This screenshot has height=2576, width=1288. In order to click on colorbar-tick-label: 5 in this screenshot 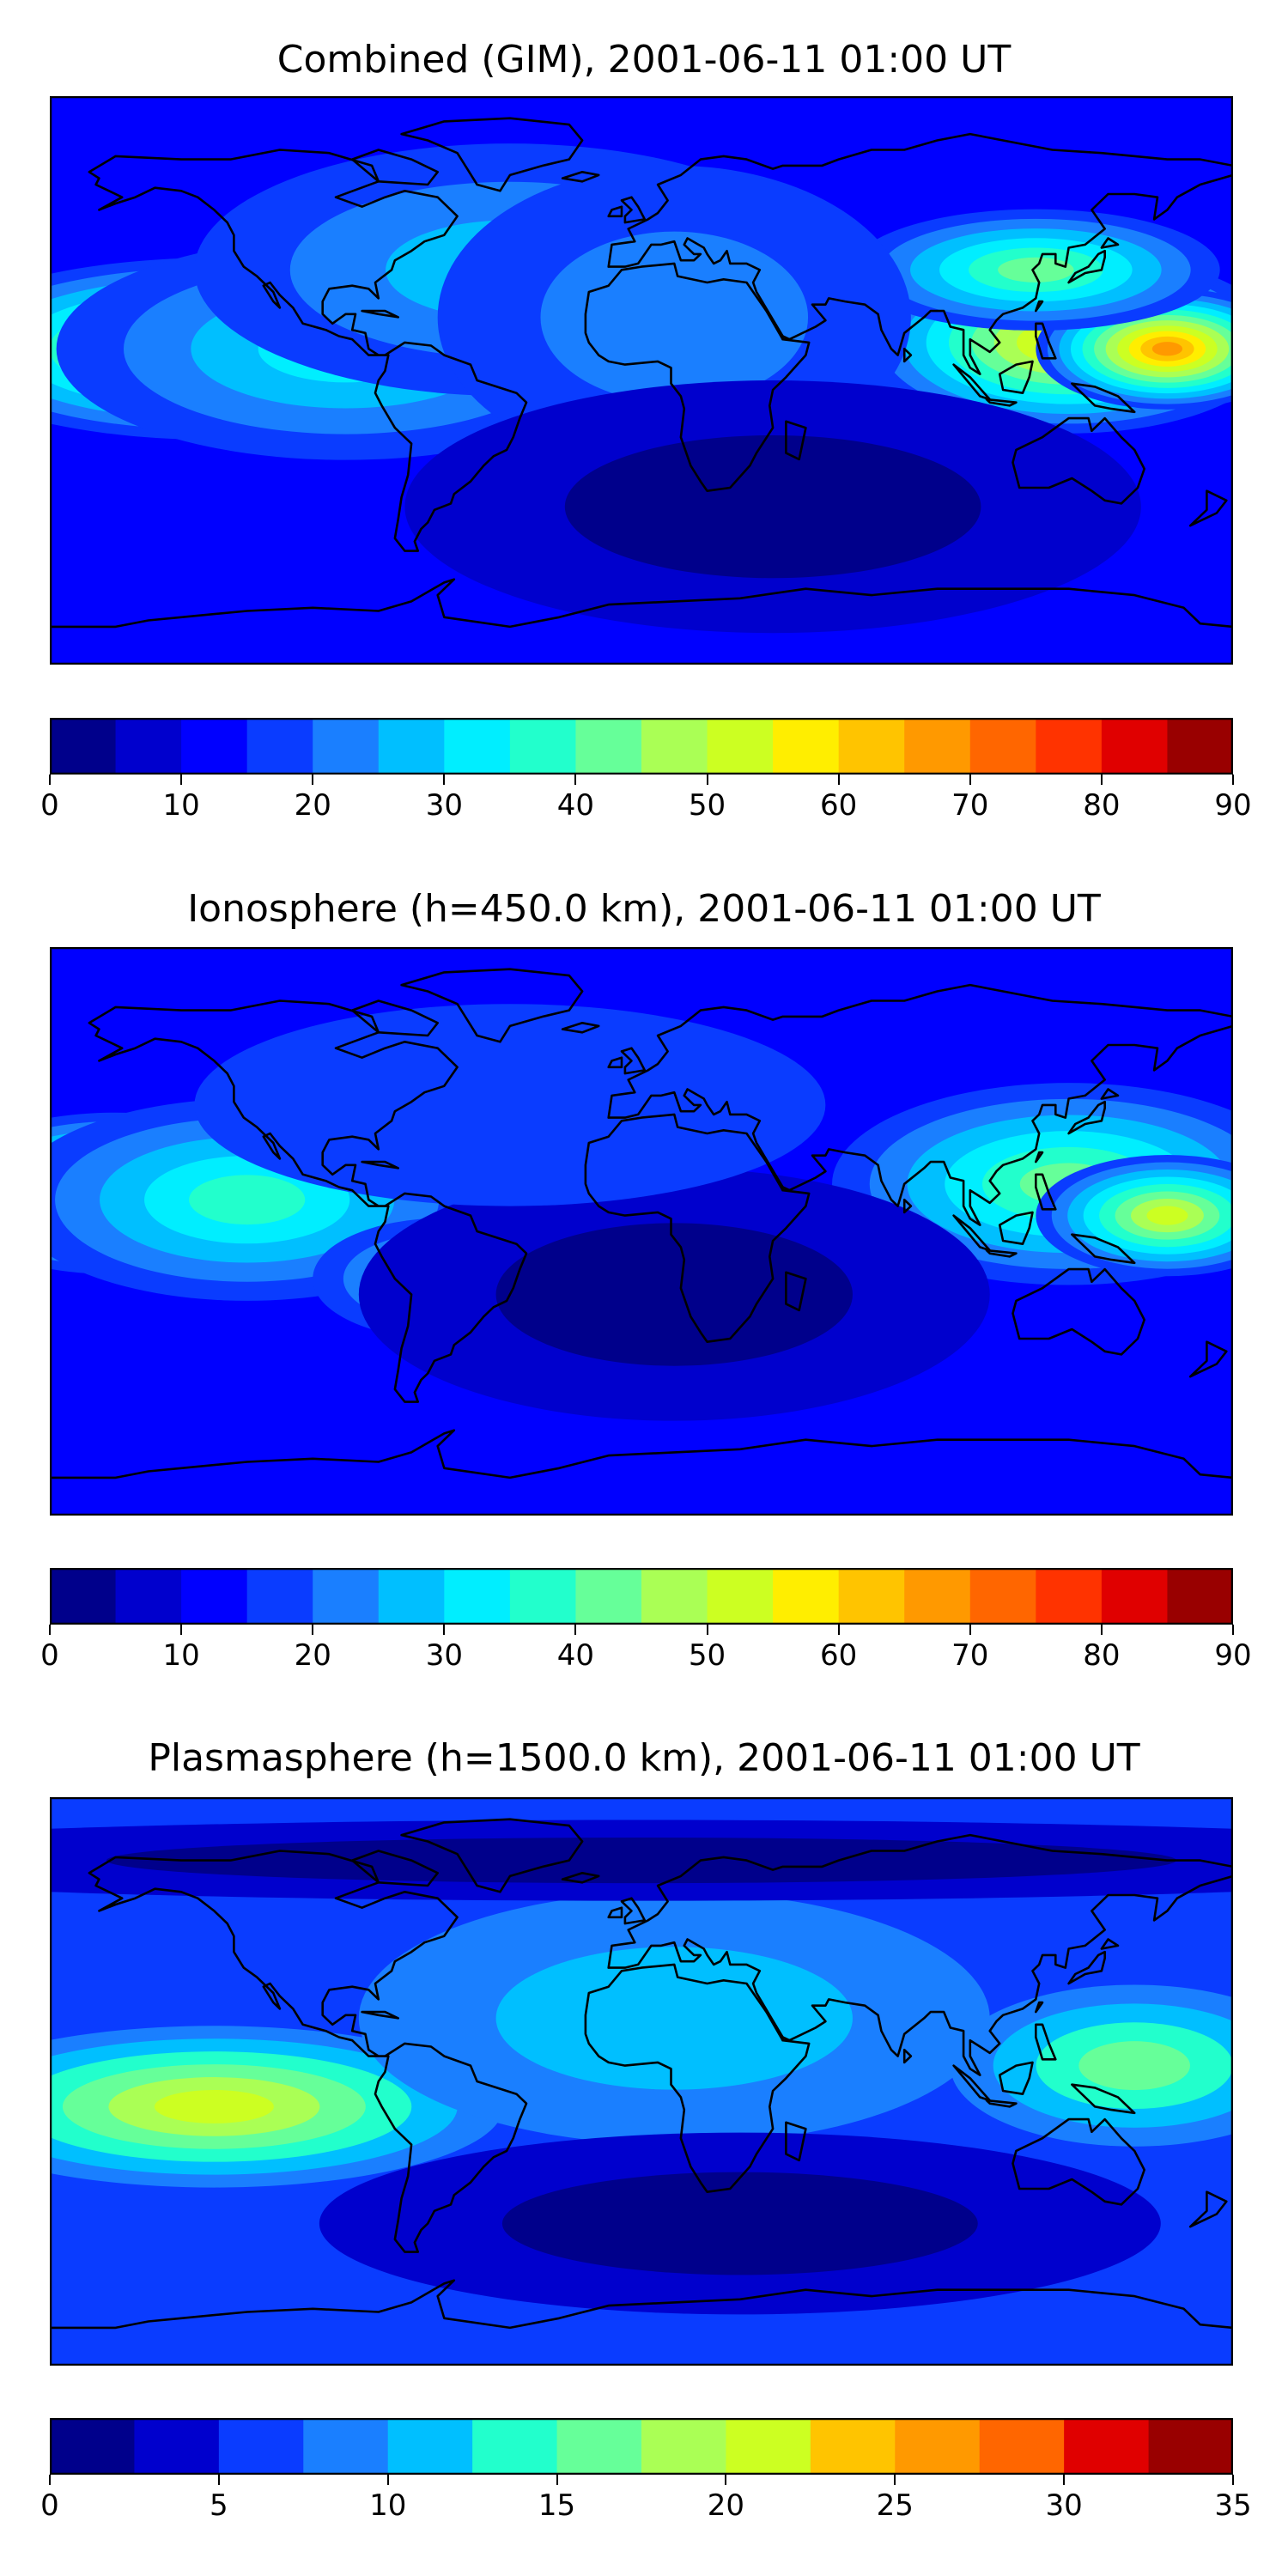, I will do `click(219, 2506)`.